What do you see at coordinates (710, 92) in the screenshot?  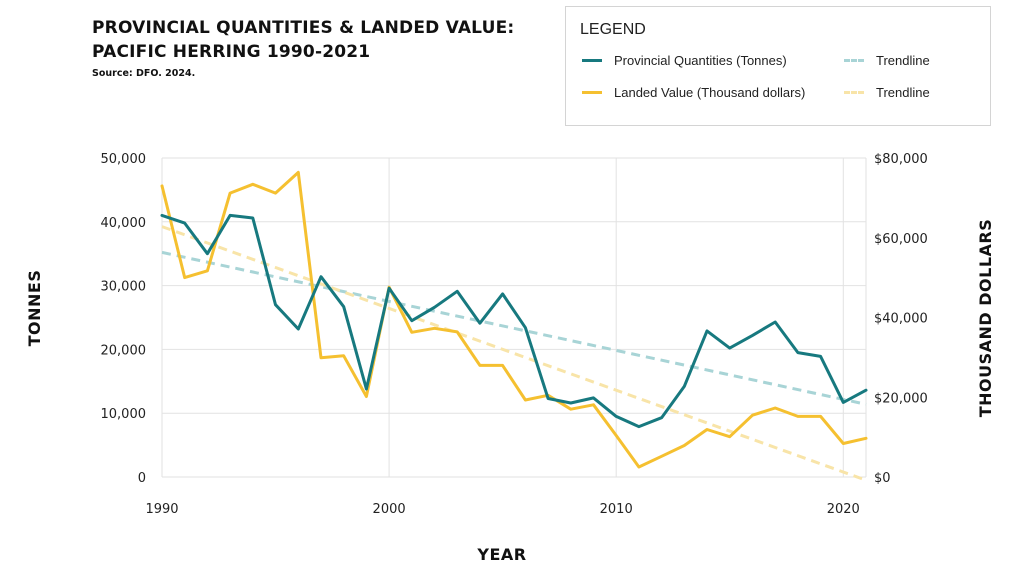 I see `legend-label-value: Landed Value (Thousand dollars)` at bounding box center [710, 92].